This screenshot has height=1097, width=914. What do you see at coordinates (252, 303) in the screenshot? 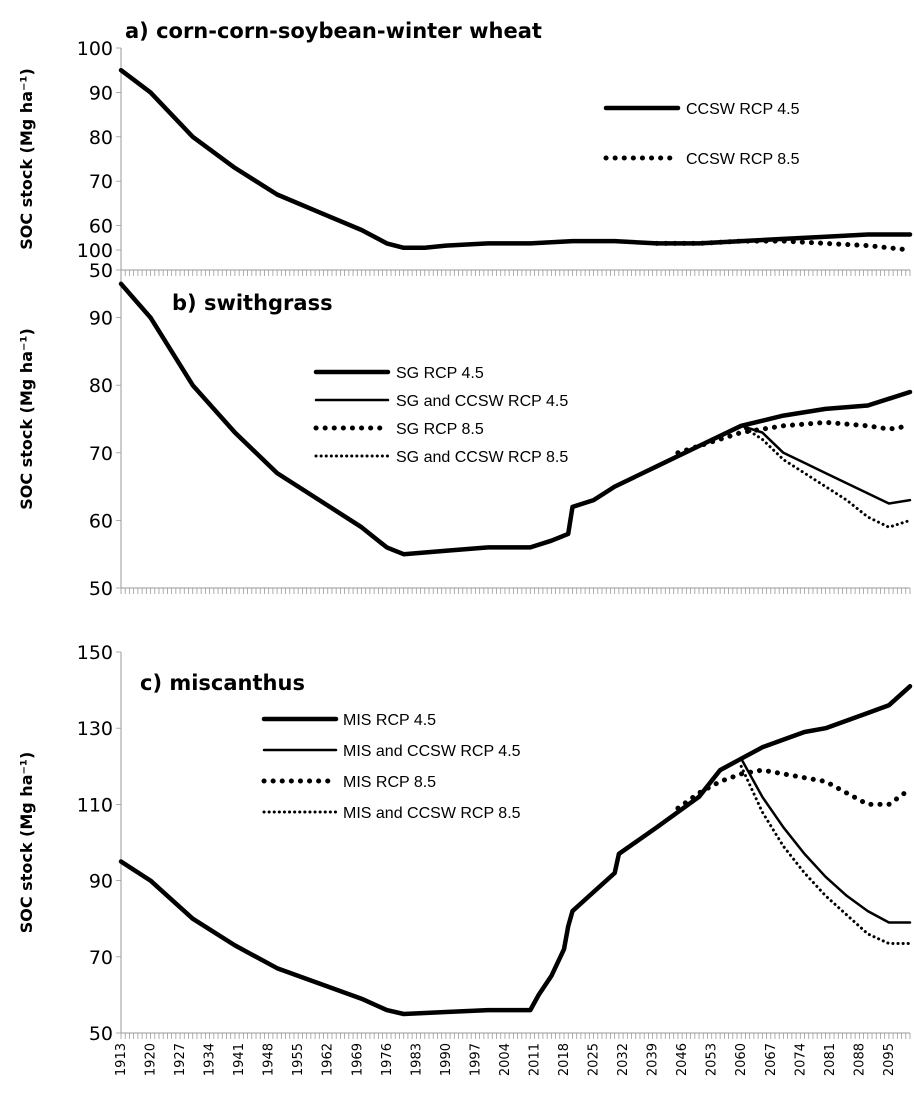
I see `panel-title: b) swithgrass` at bounding box center [252, 303].